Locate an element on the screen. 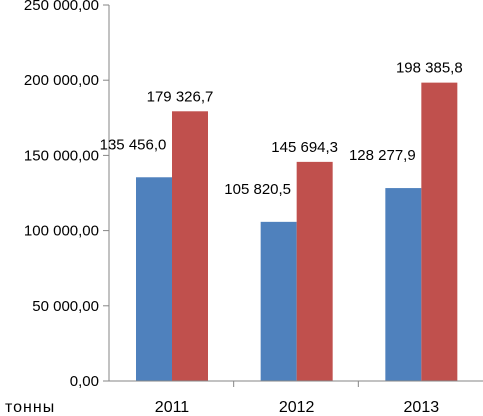 The image size is (483, 416). x-tick-label: 2013 is located at coordinates (422, 407).